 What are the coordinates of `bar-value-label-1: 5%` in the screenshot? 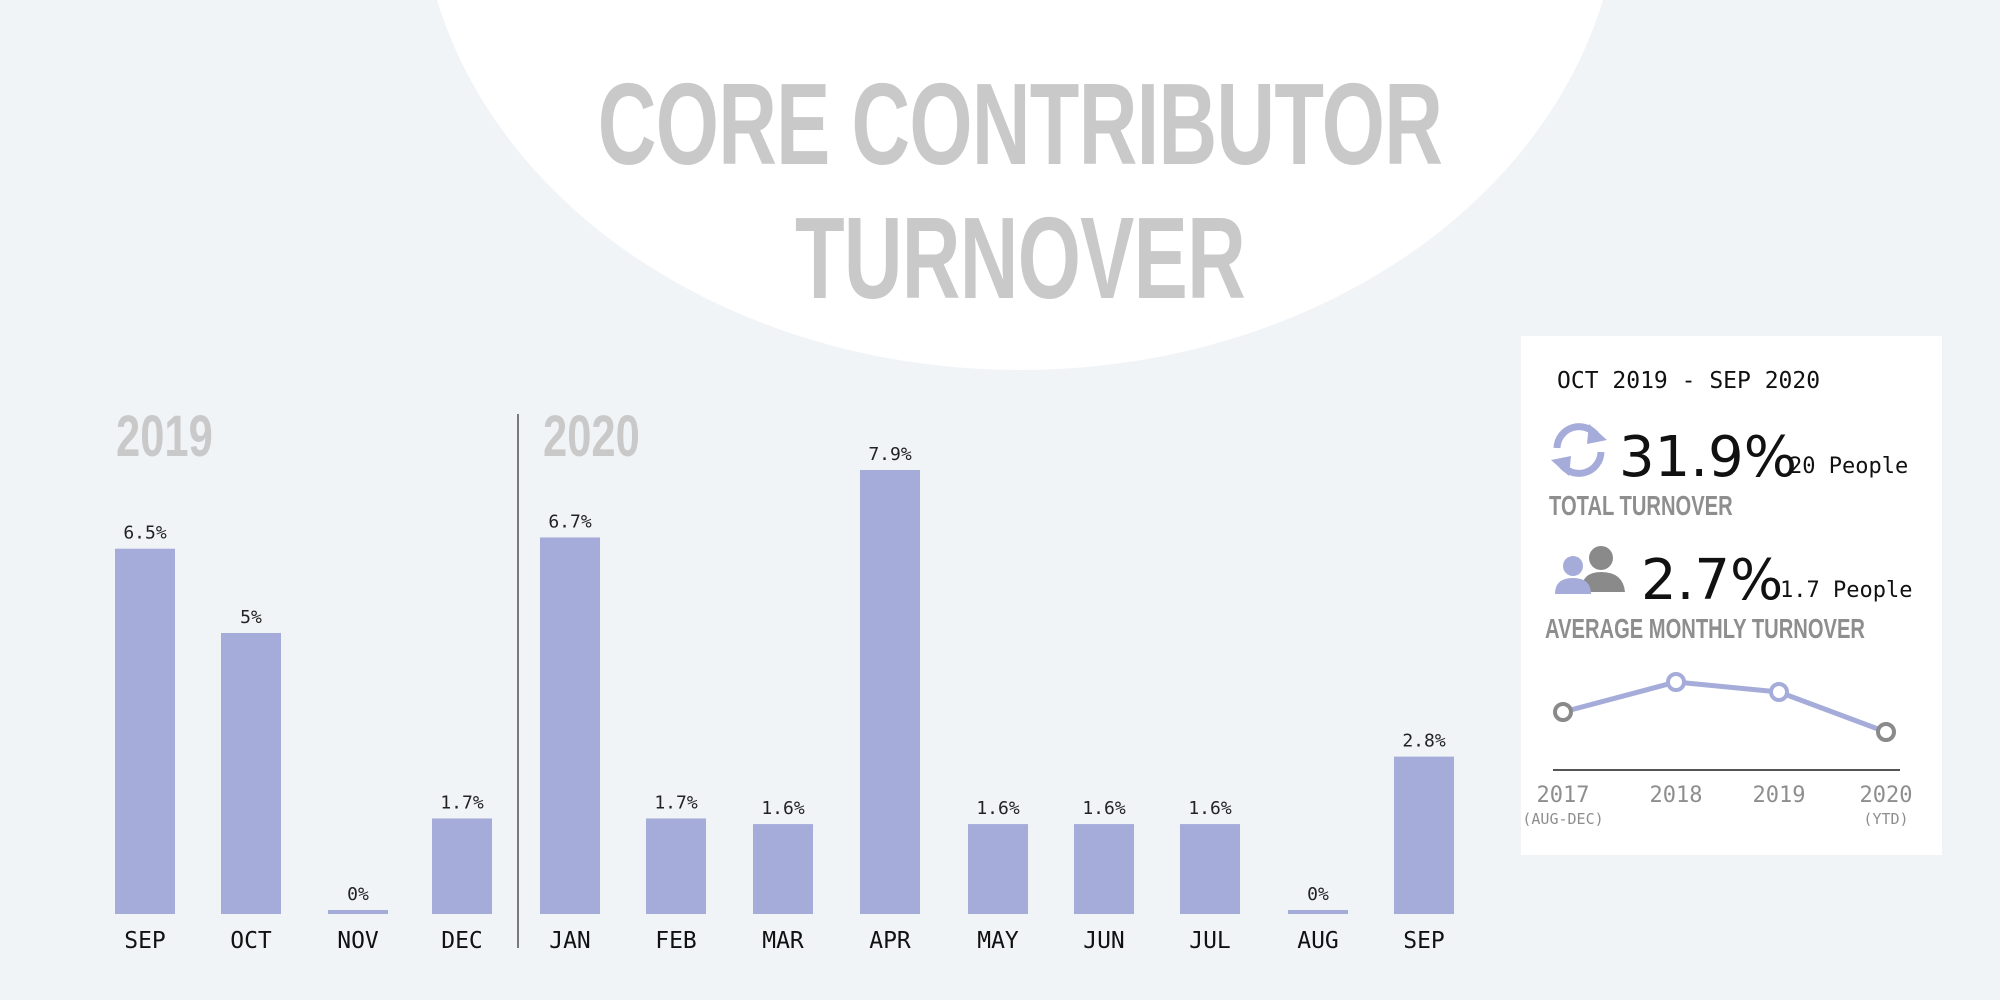 It's located at (251, 617).